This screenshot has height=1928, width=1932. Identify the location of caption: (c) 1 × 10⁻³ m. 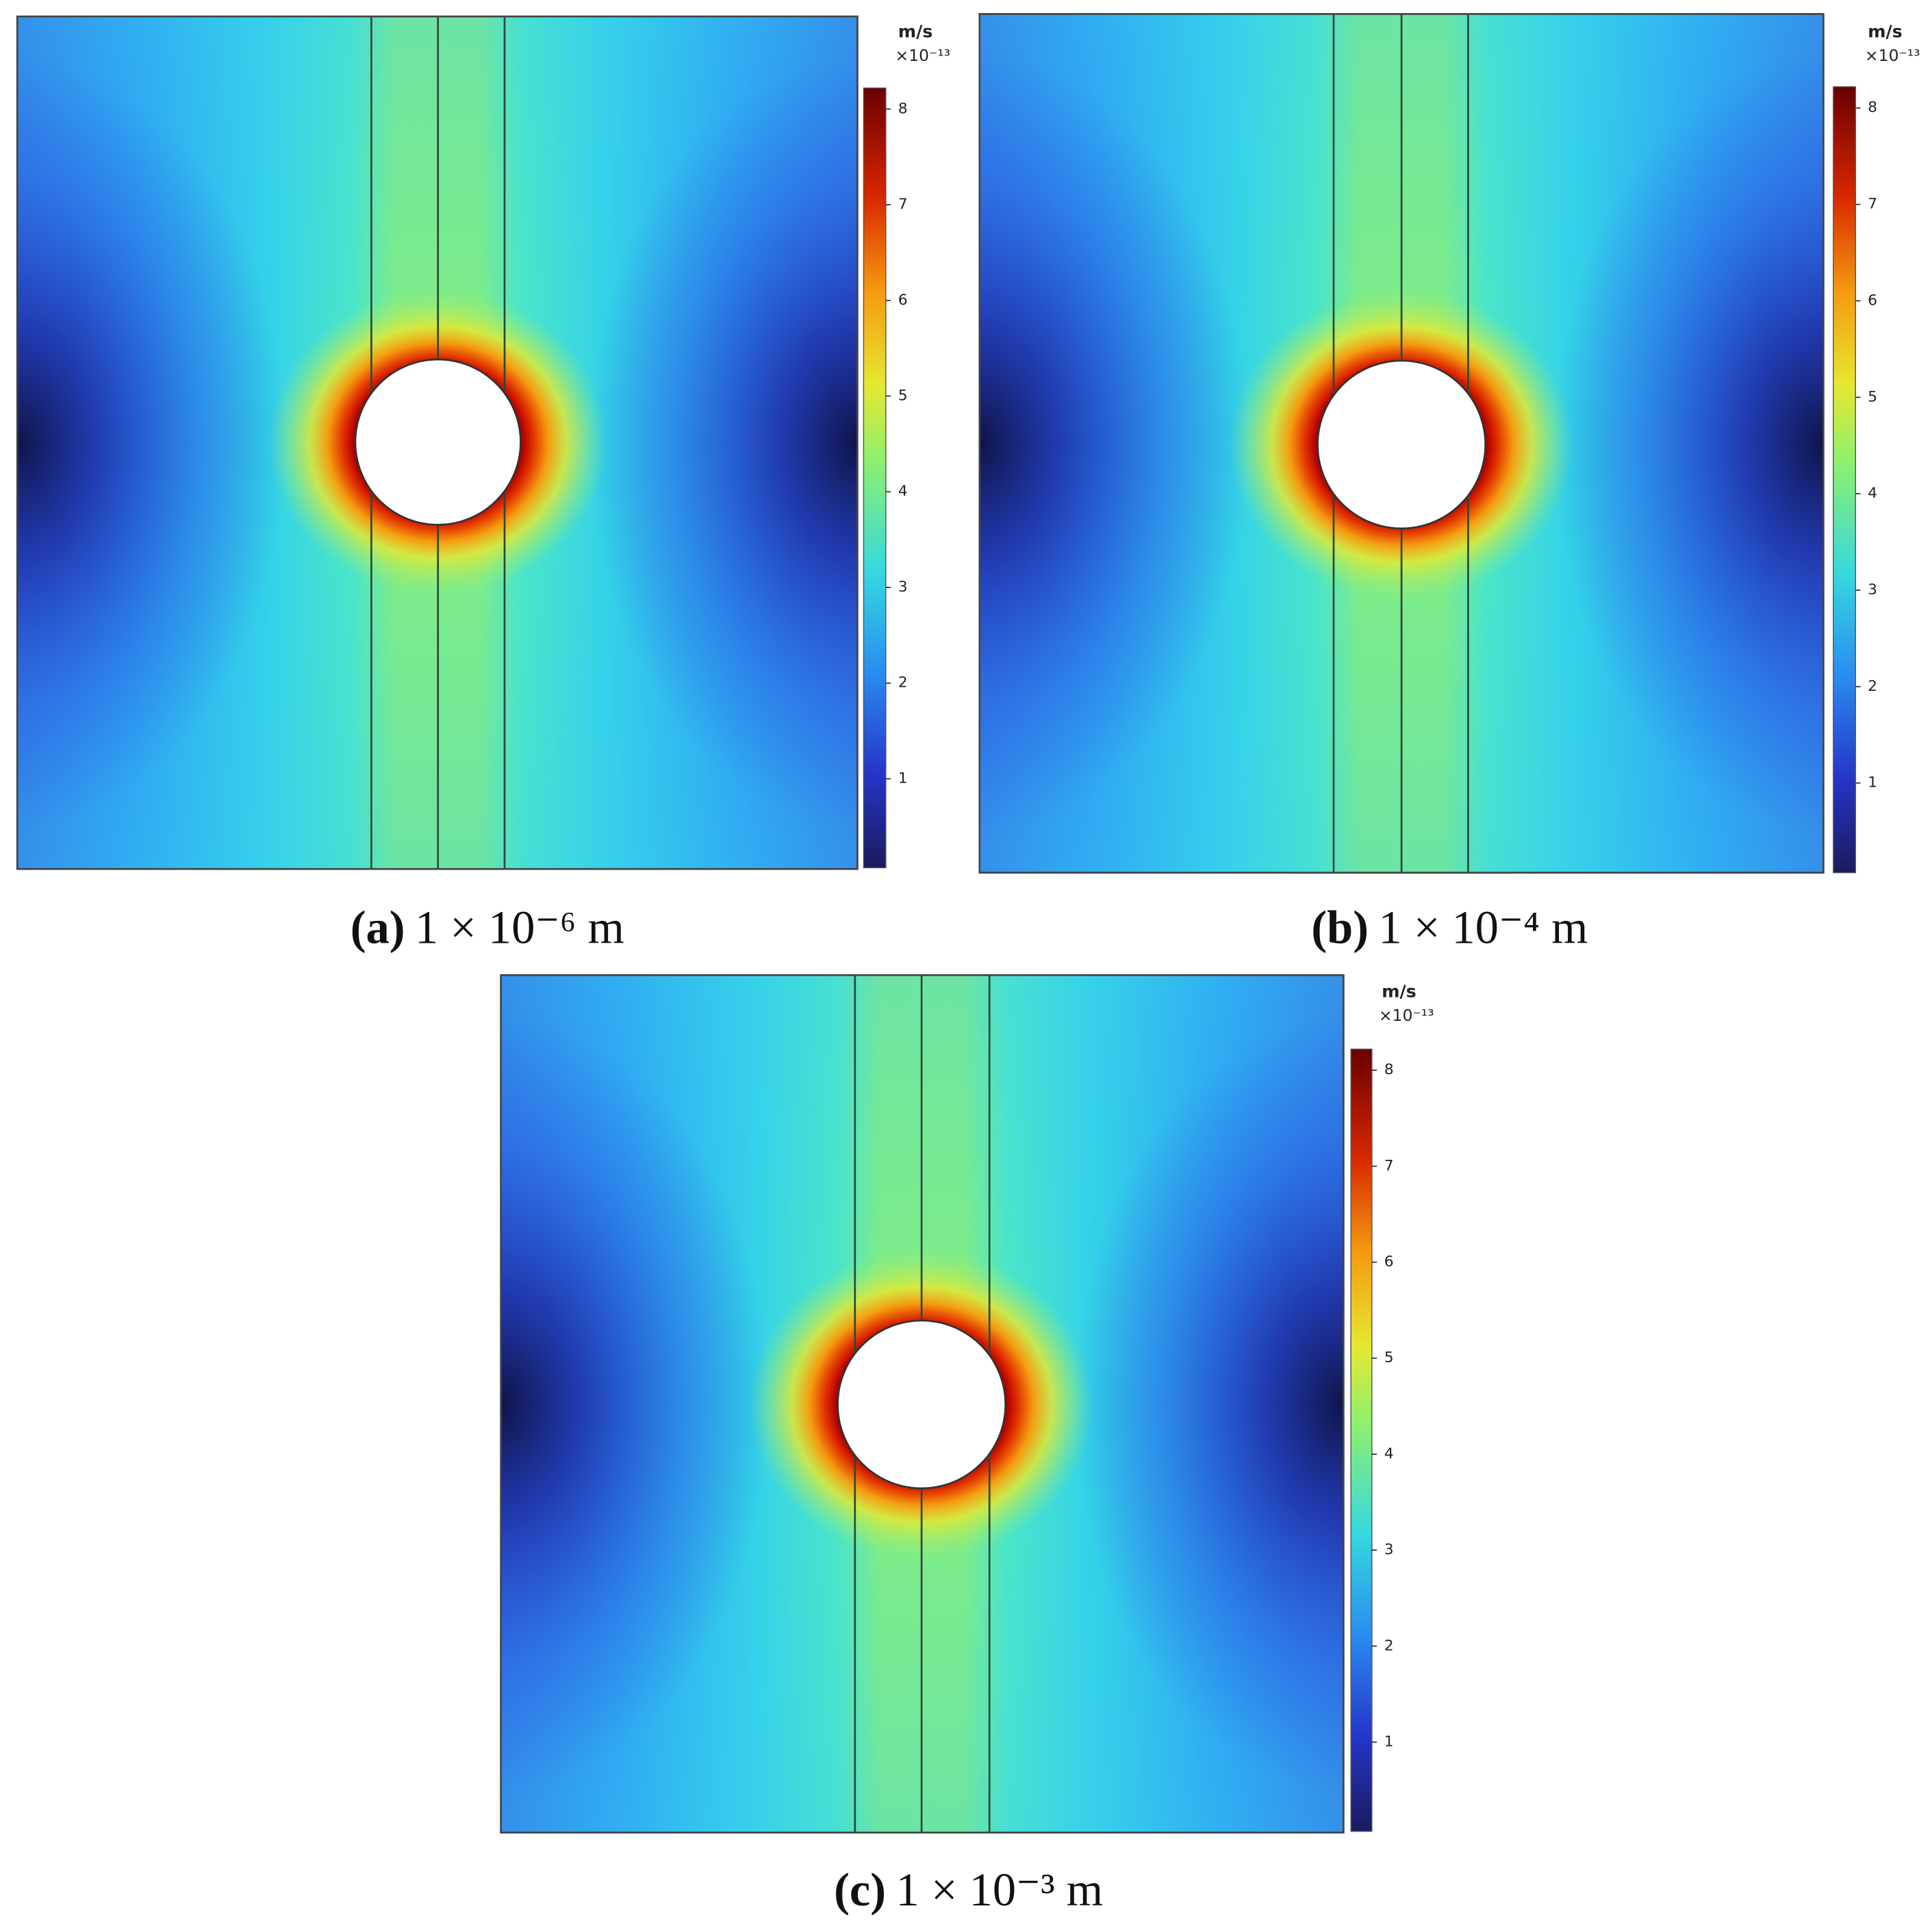
(969, 1890).